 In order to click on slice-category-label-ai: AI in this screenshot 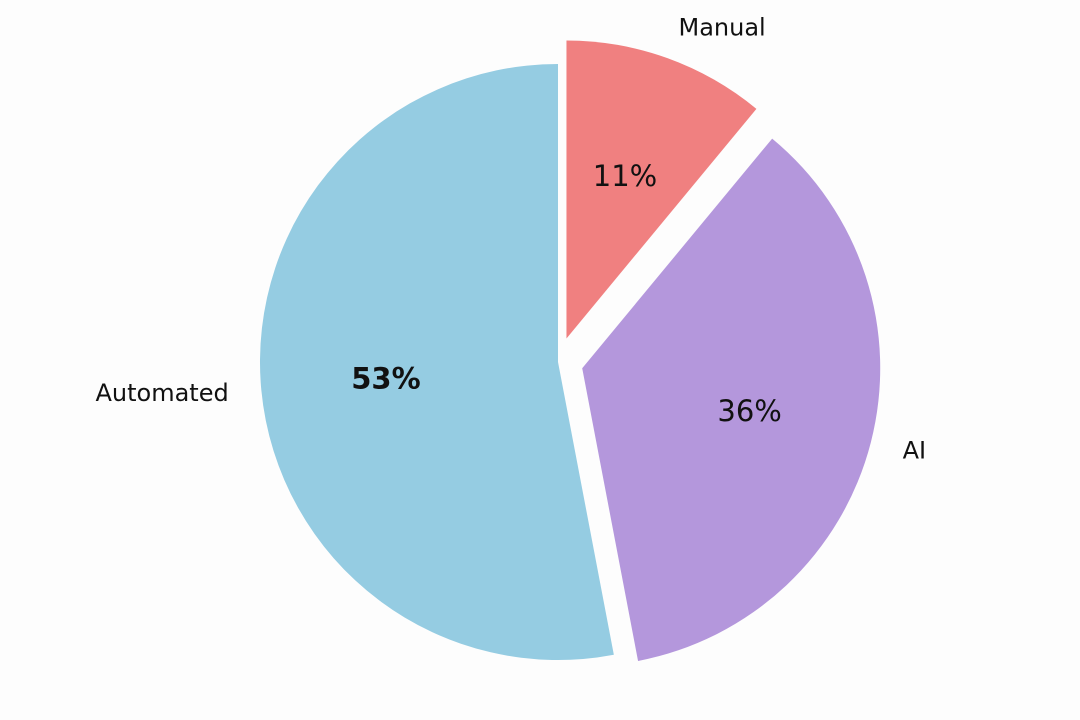, I will do `click(915, 450)`.